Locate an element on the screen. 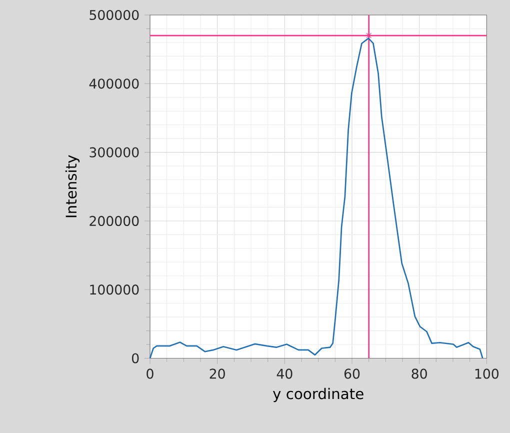 The width and height of the screenshot is (510, 433). y-tick-label: 300000 is located at coordinates (114, 152).